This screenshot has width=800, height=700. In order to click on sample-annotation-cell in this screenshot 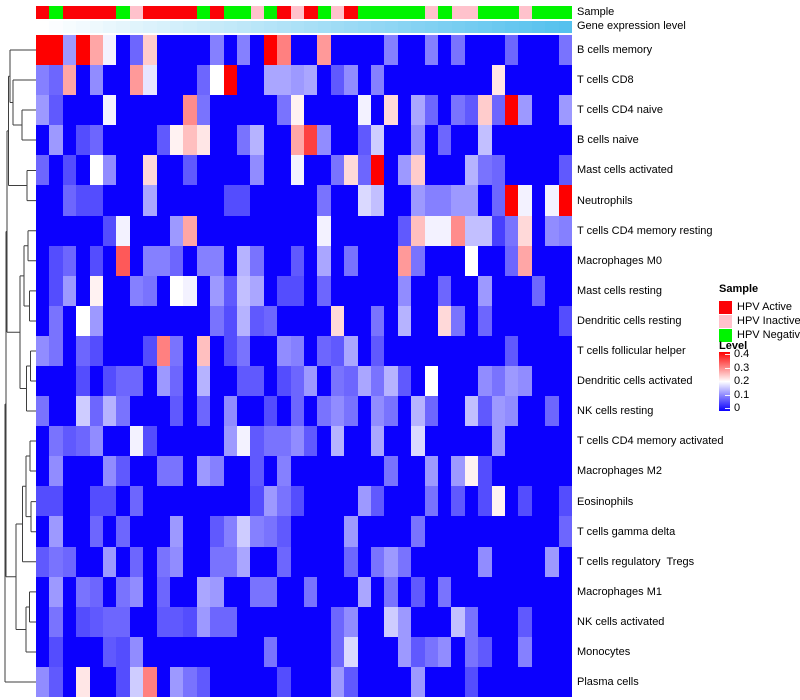, I will do `click(404, 12)`.